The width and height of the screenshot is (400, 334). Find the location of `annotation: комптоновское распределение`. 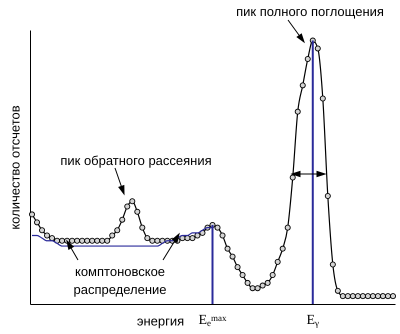

annotation: комптоновское распределение is located at coordinates (120, 280).